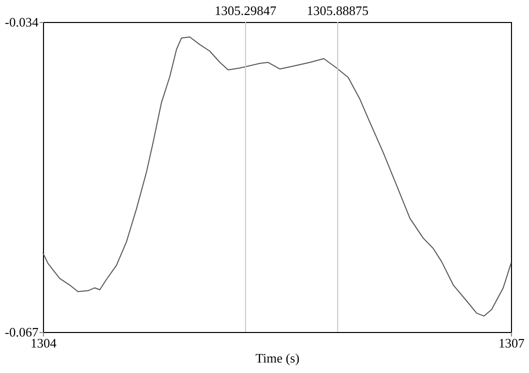 The height and width of the screenshot is (373, 529). I want to click on x-tick-label: 1307, so click(511, 343).